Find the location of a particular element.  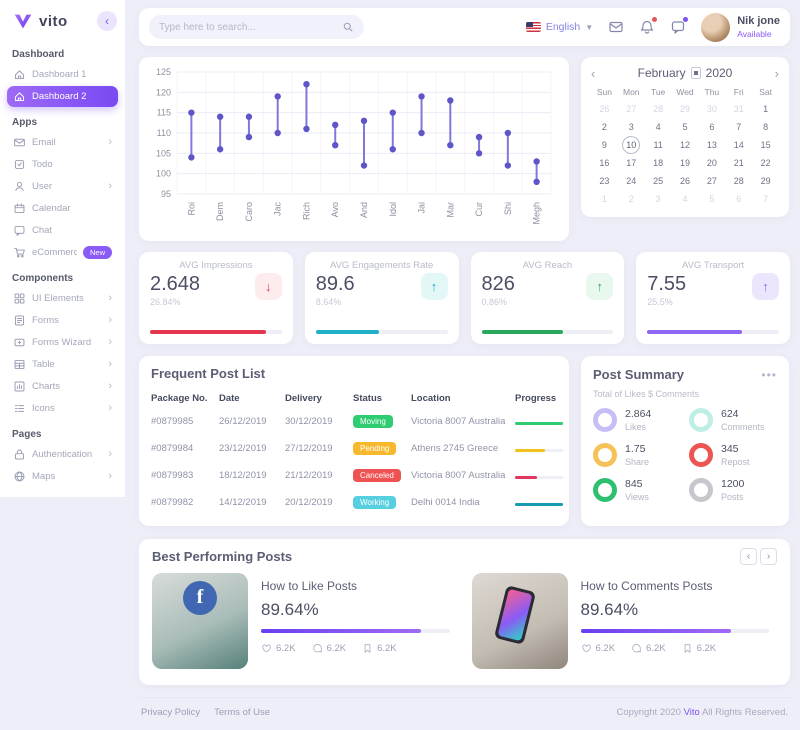

status-badge: Moving is located at coordinates (373, 421).